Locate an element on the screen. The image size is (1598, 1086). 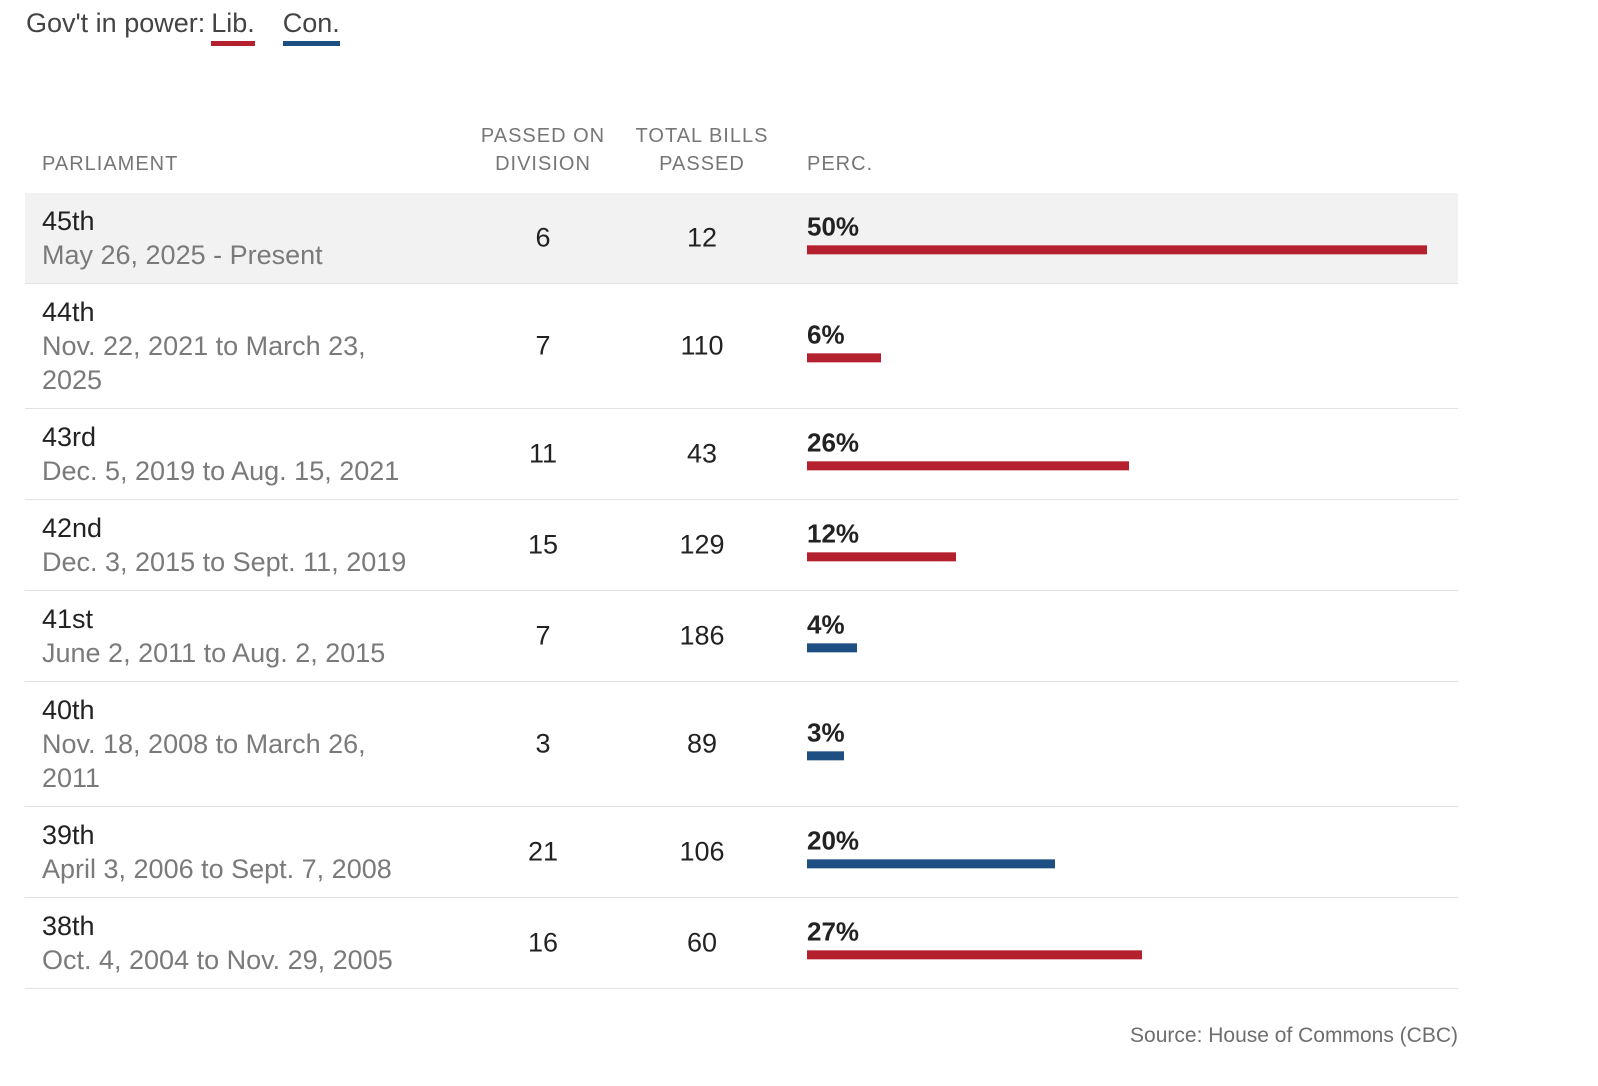
perc-cell: 12% is located at coordinates (881, 540).